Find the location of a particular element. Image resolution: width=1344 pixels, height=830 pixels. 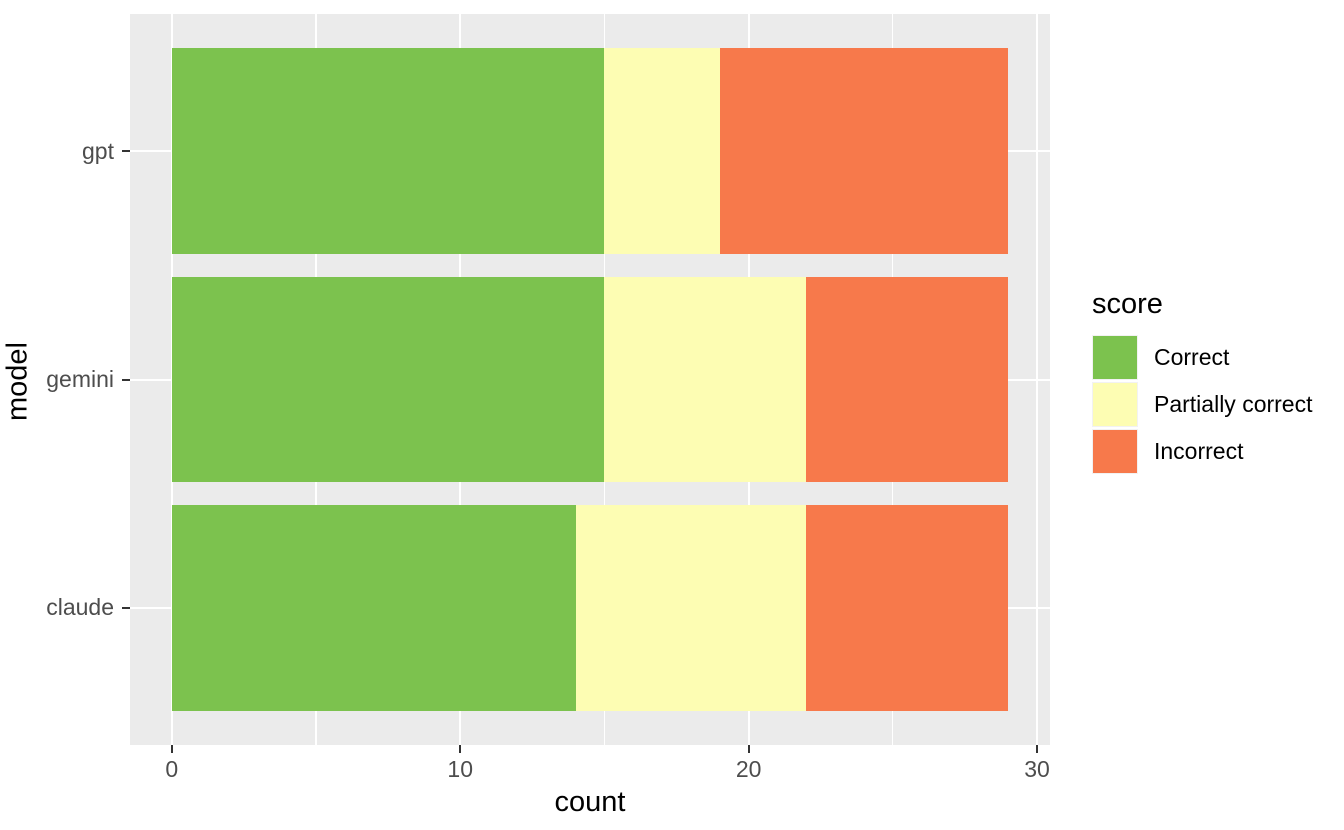

legend-label: Incorrect is located at coordinates (1199, 450).